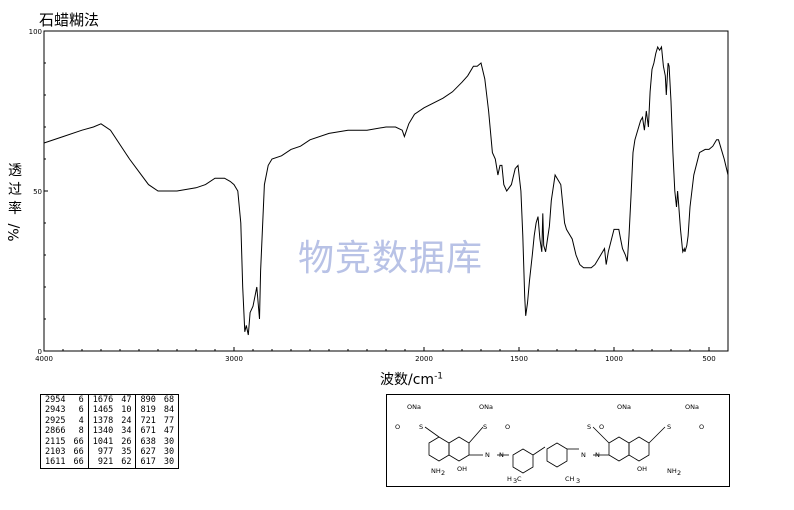 This screenshot has height=510, width=794. Describe the element at coordinates (597, 455) in the screenshot. I see `azo-n-label-4: N` at that location.